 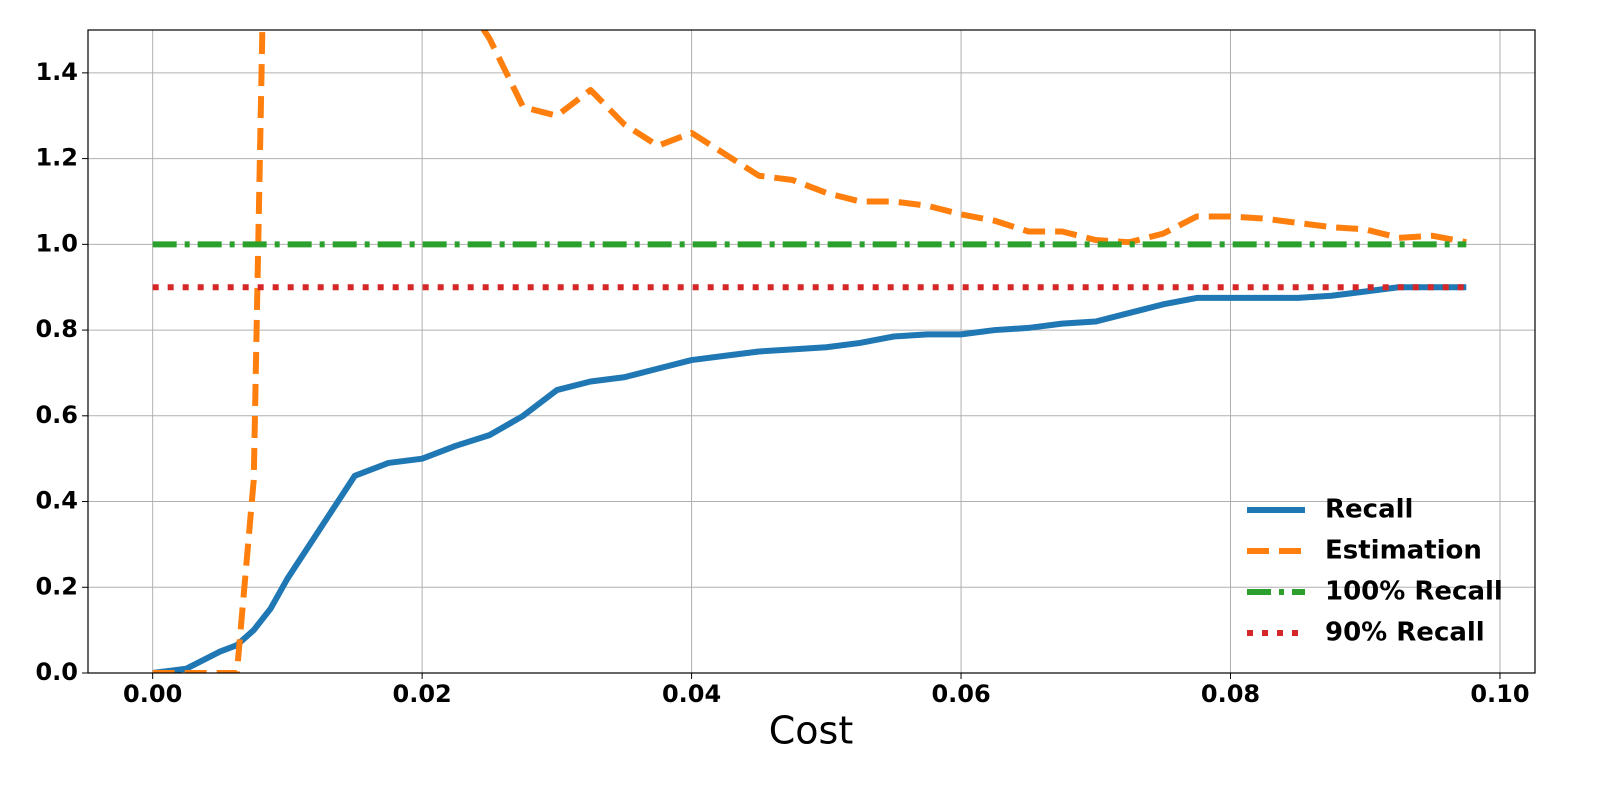 I want to click on y-tick-label: 1.4, so click(x=56, y=72).